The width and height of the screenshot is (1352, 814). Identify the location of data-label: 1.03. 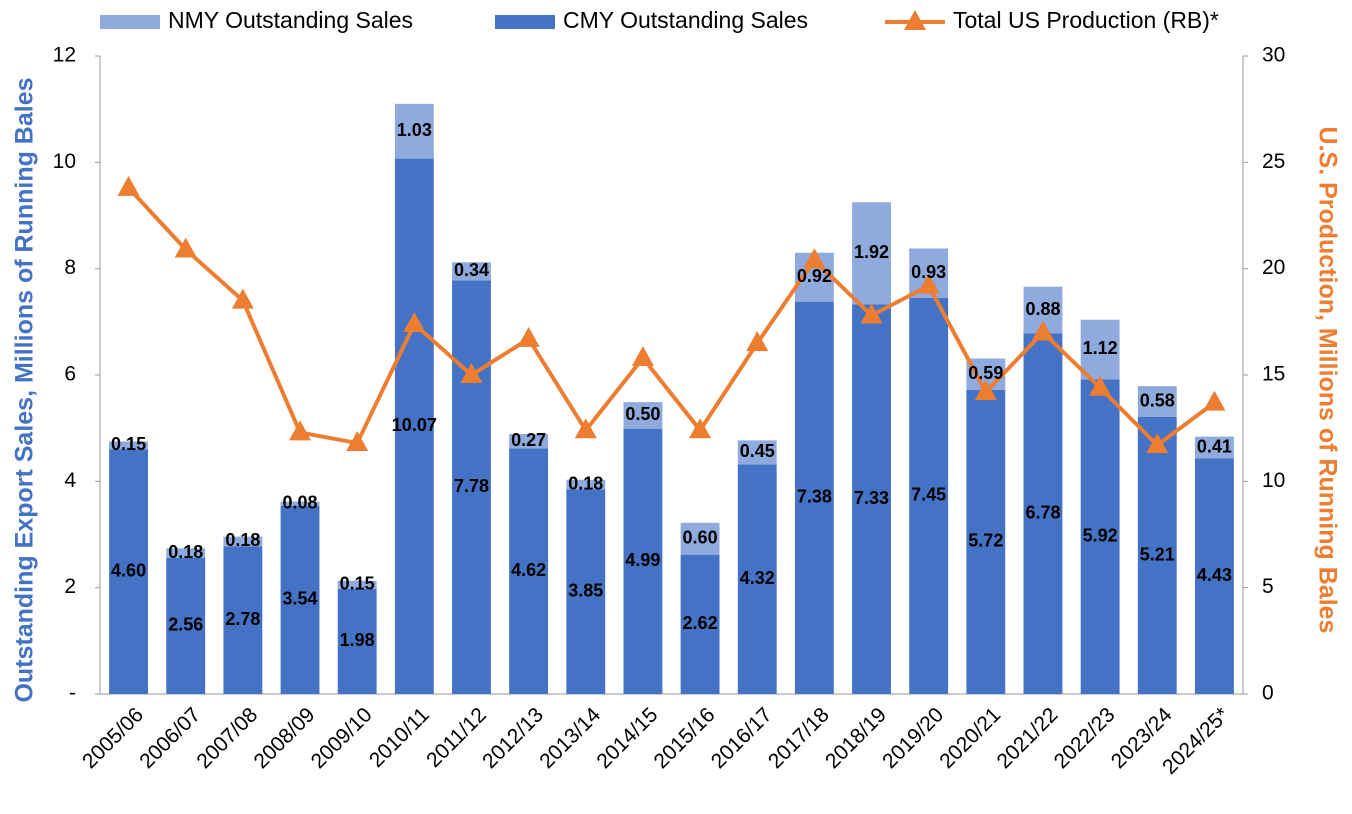
(414, 130).